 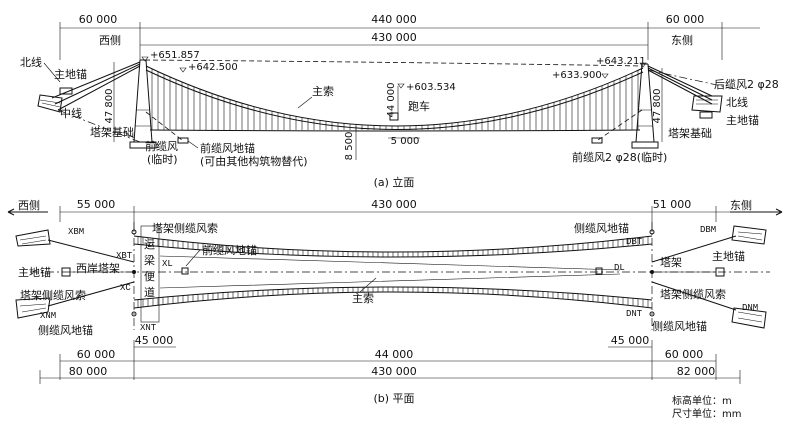 What do you see at coordinates (702, 400) in the screenshot?
I see `units-elevation: 标高单位：m` at bounding box center [702, 400].